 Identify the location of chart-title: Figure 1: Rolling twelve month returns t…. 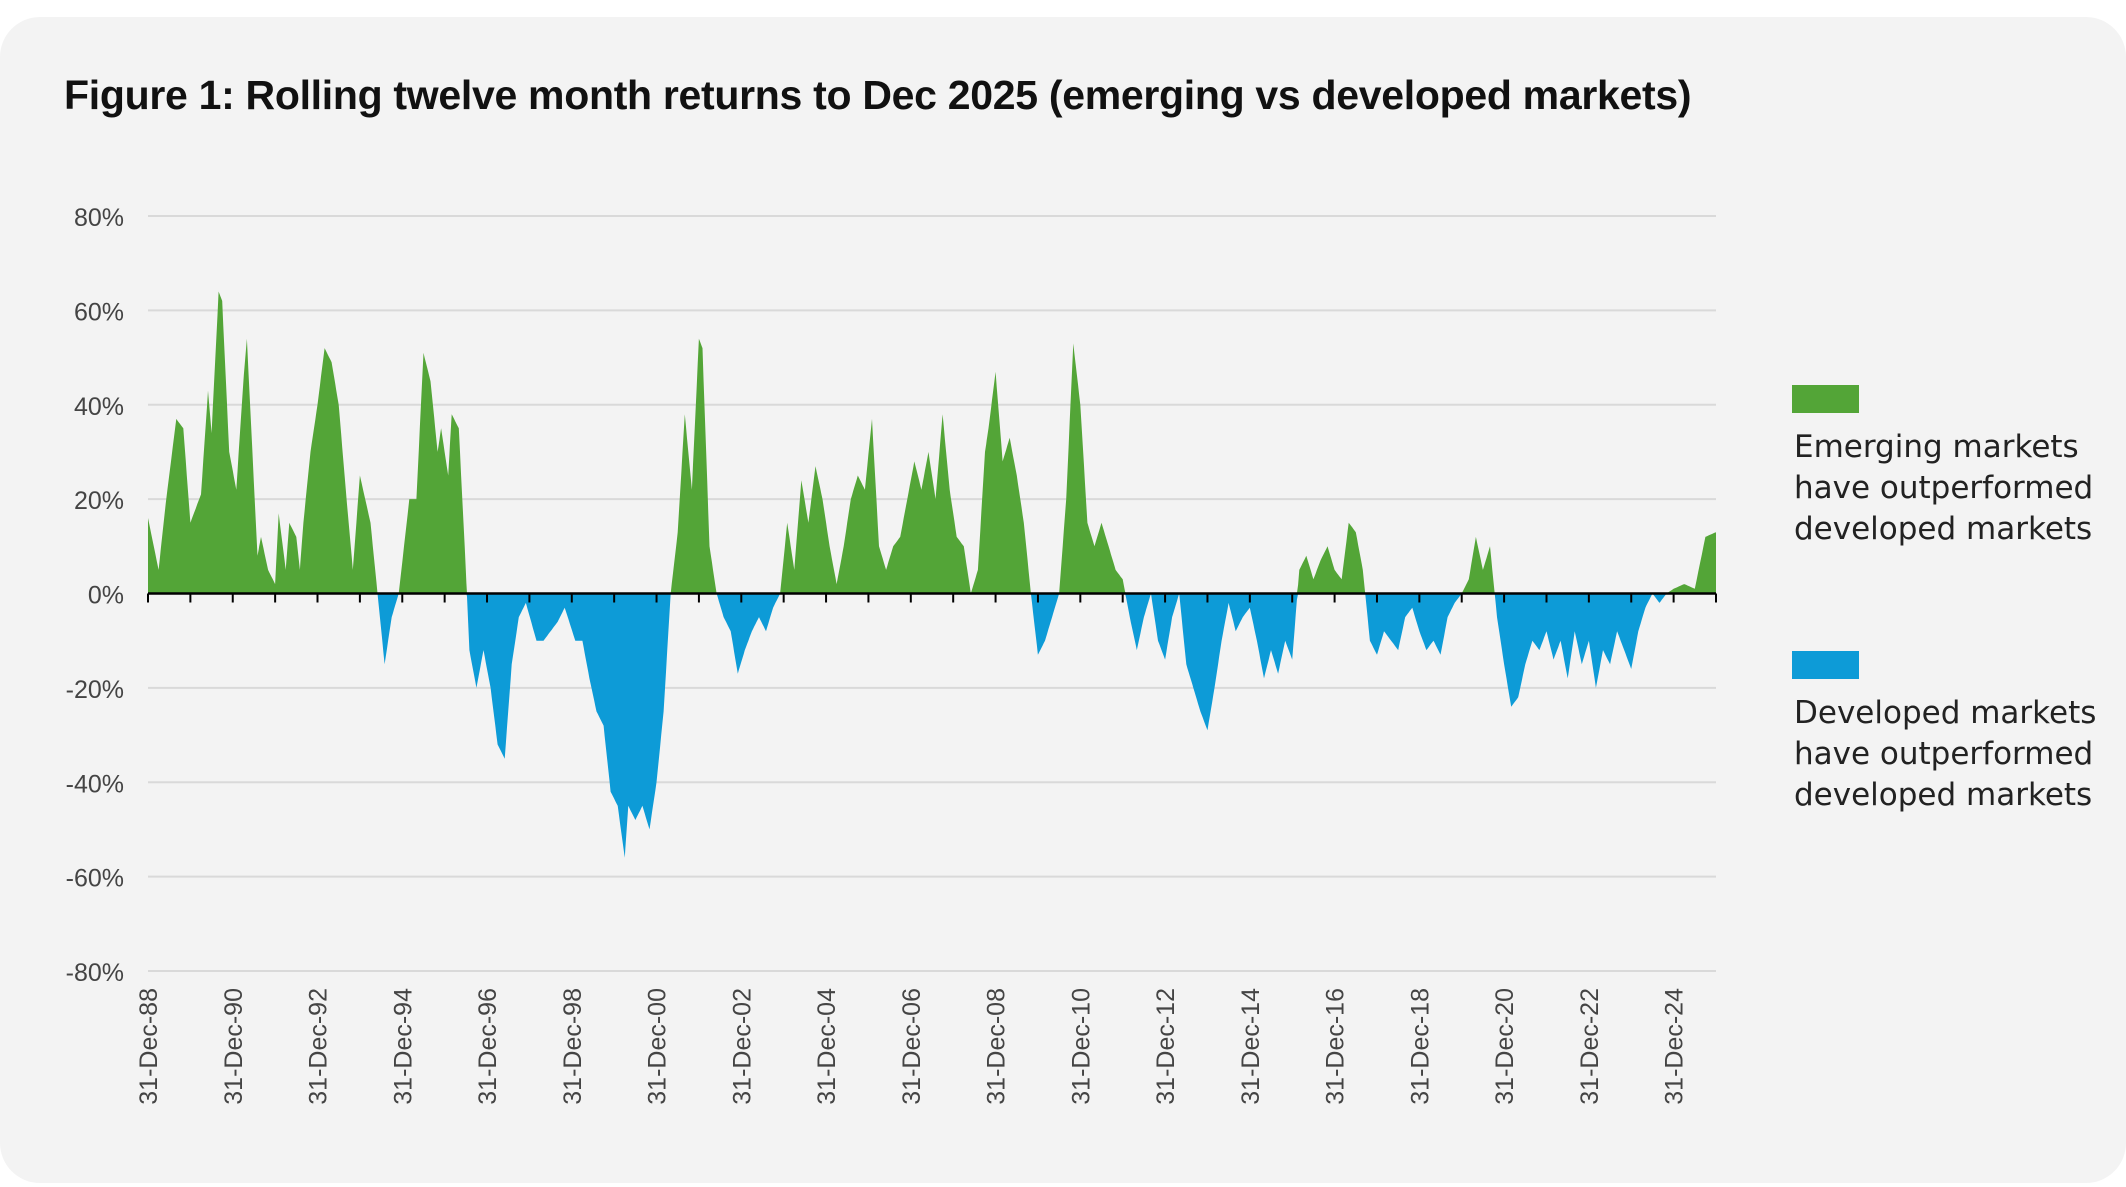
(878, 95).